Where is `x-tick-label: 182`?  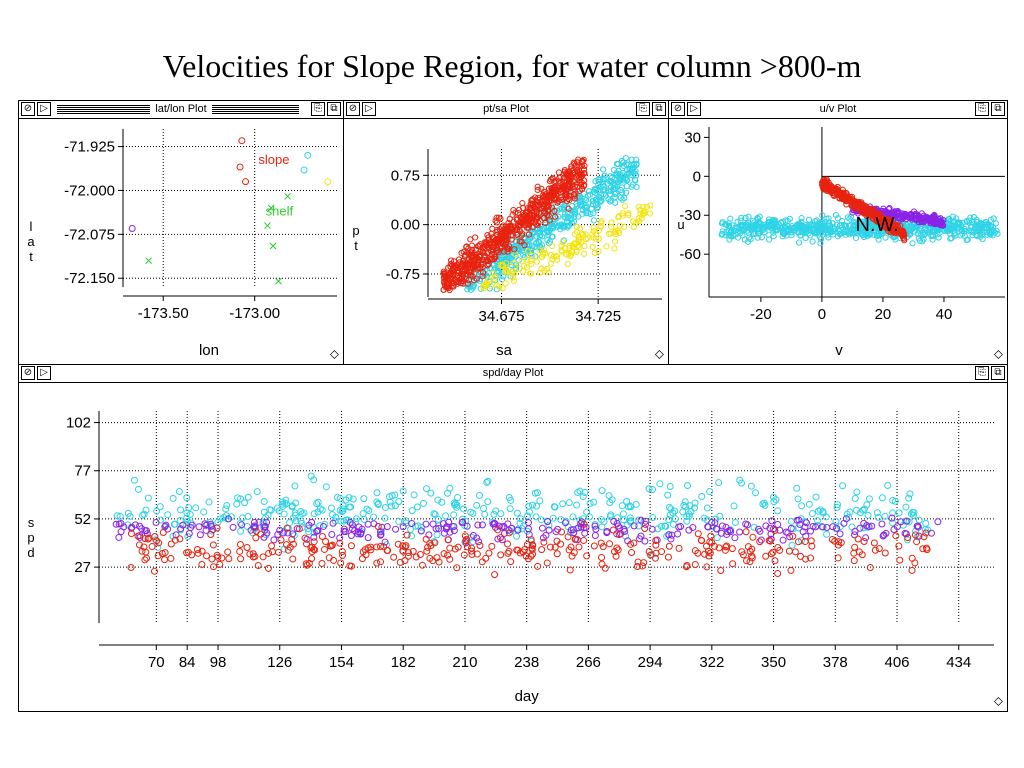
x-tick-label: 182 is located at coordinates (403, 662).